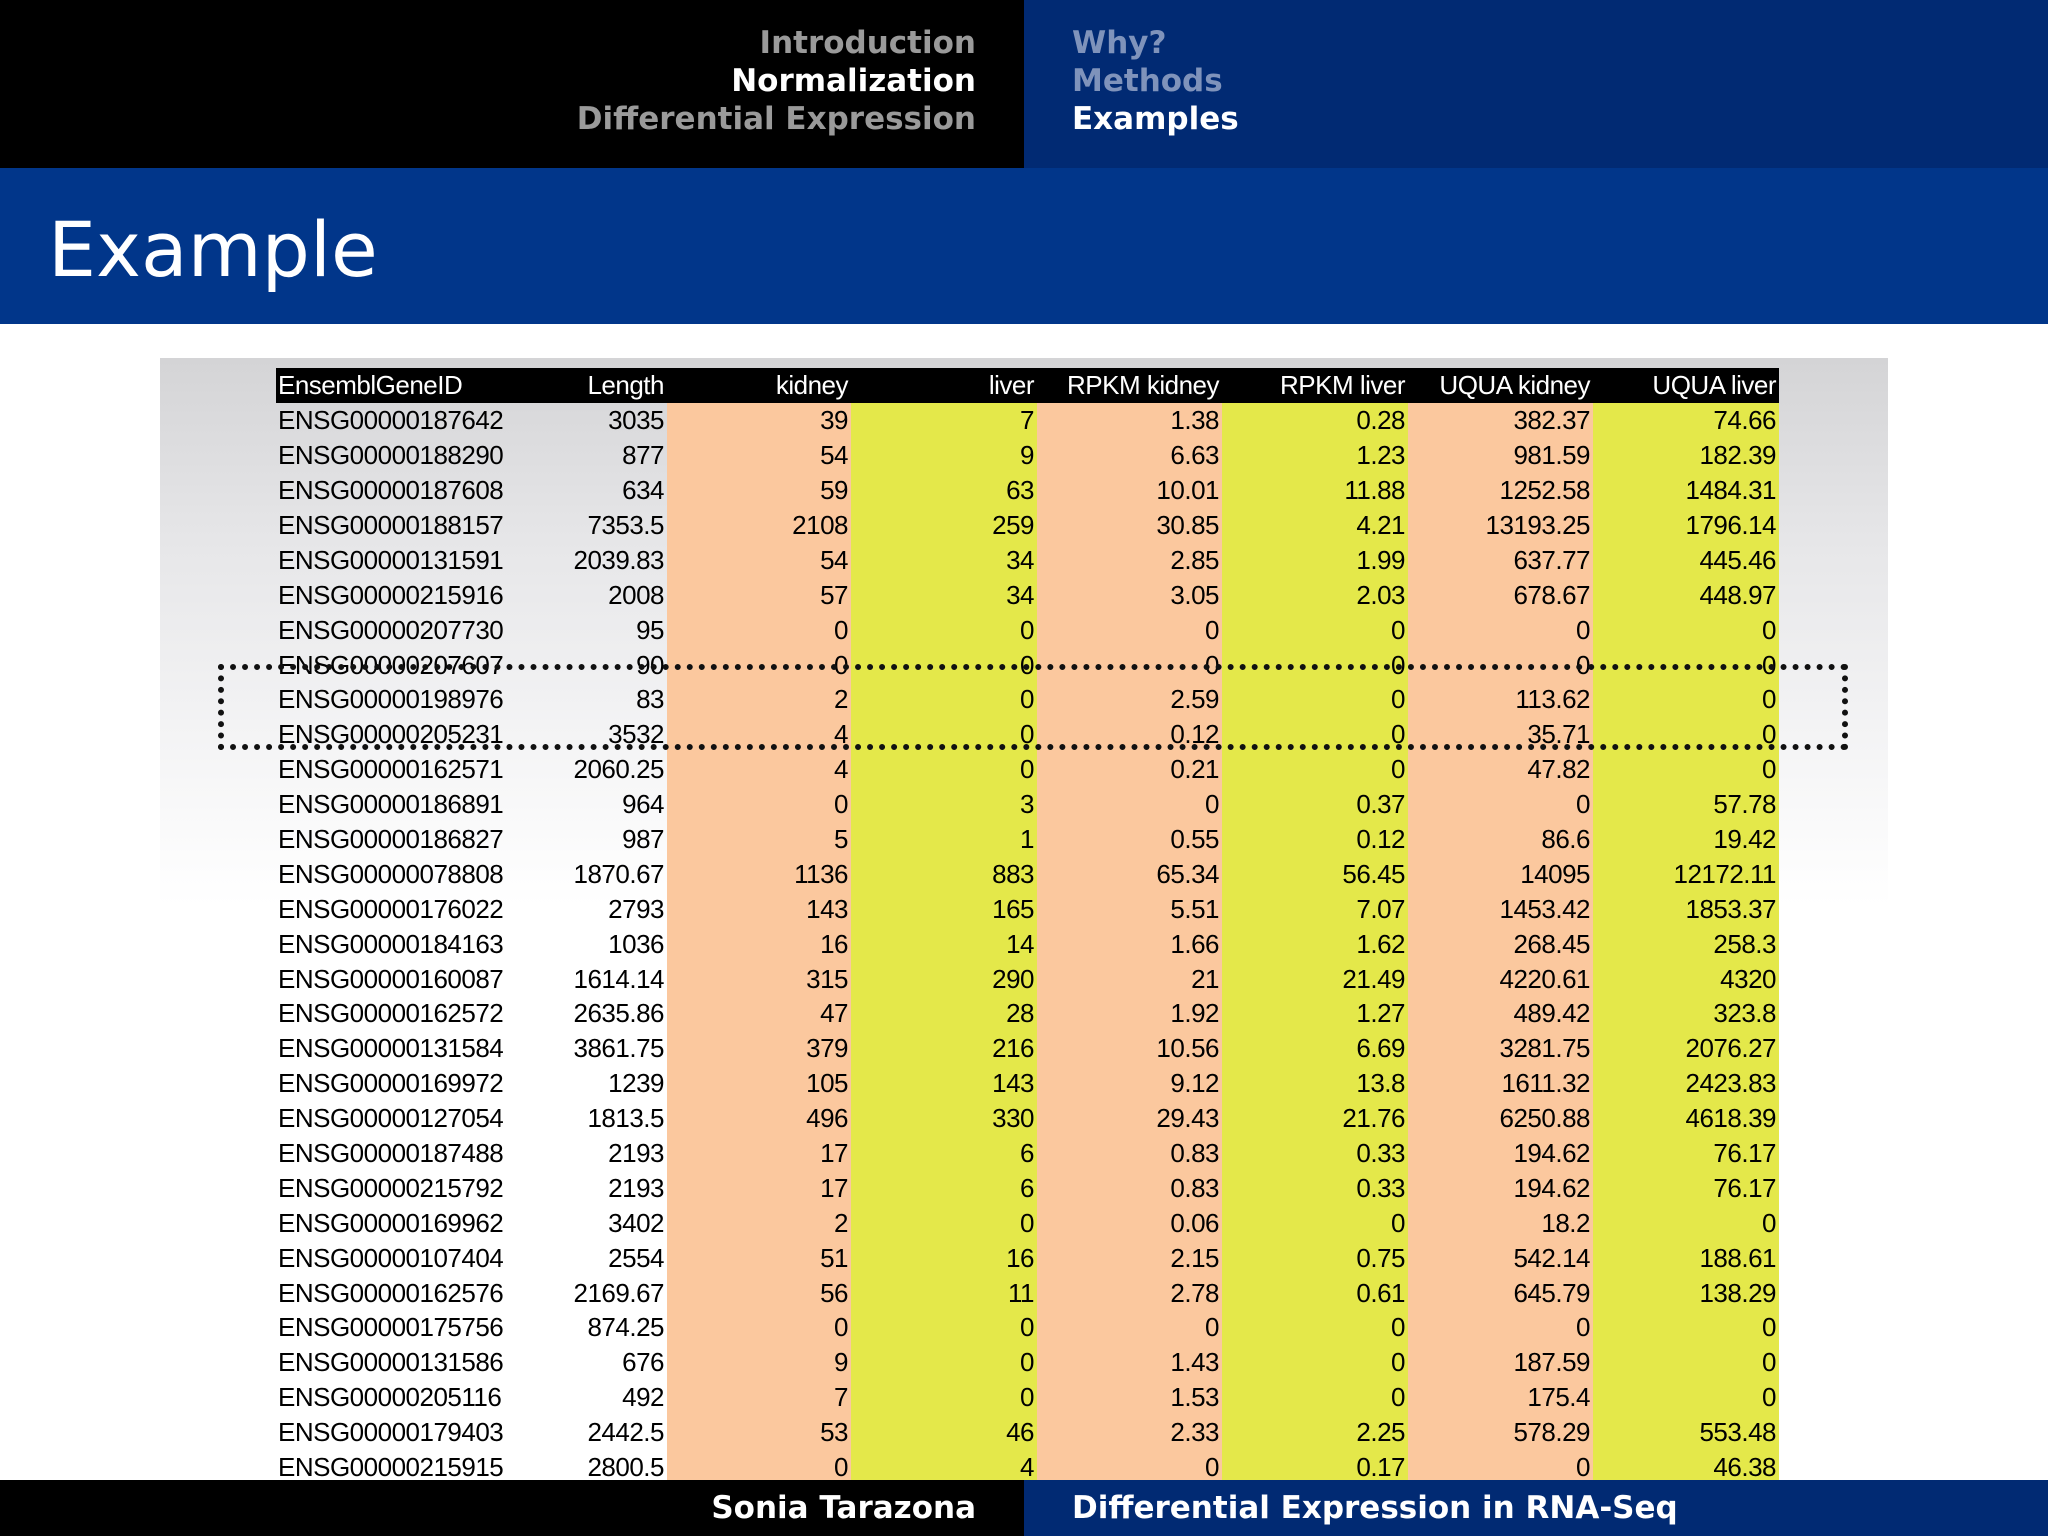 The width and height of the screenshot is (2048, 1536). Describe the element at coordinates (1686, 1048) in the screenshot. I see `table-cell: 2076.27` at that location.